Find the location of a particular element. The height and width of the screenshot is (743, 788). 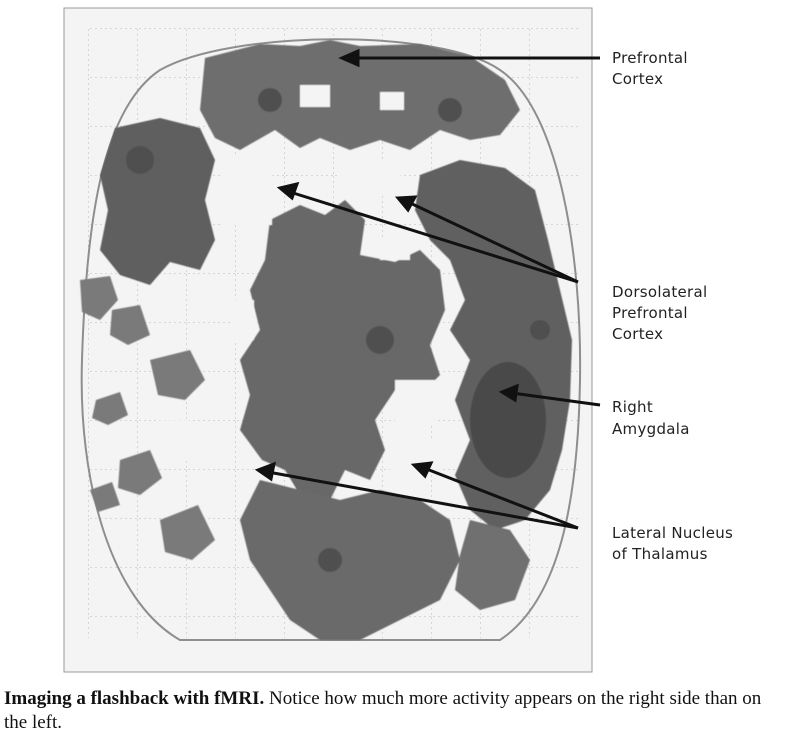

arrow-amygdala is located at coordinates (556, 399).